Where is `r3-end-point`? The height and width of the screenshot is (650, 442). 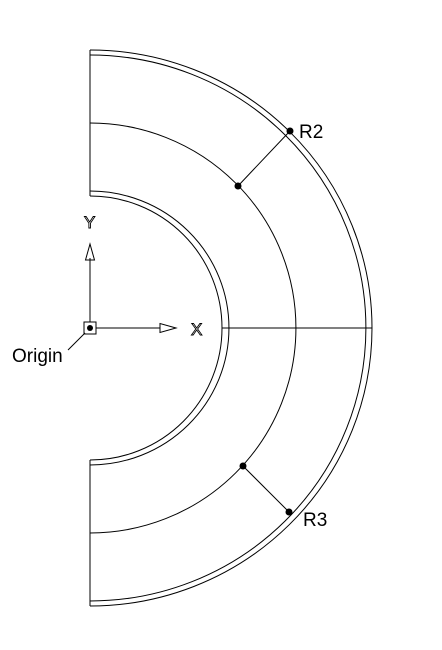 r3-end-point is located at coordinates (289, 512).